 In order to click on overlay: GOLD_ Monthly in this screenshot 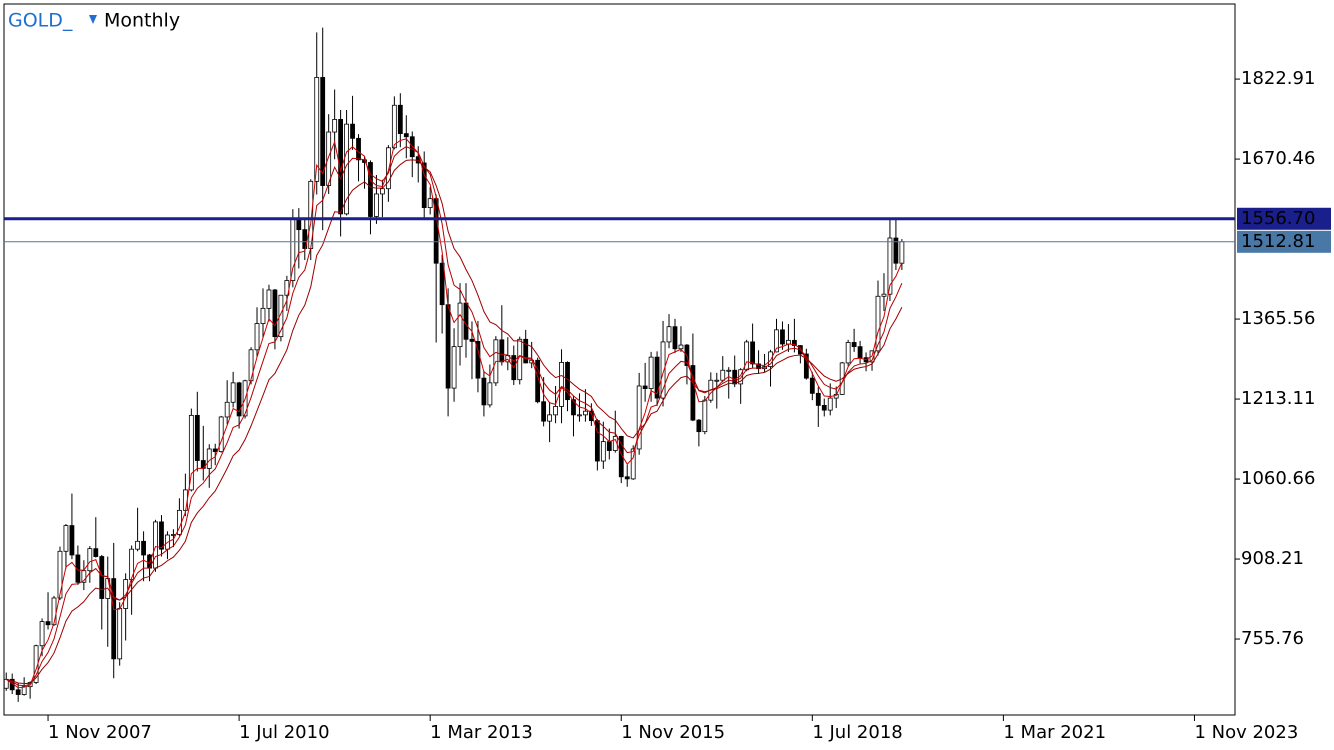, I will do `click(94, 21)`.